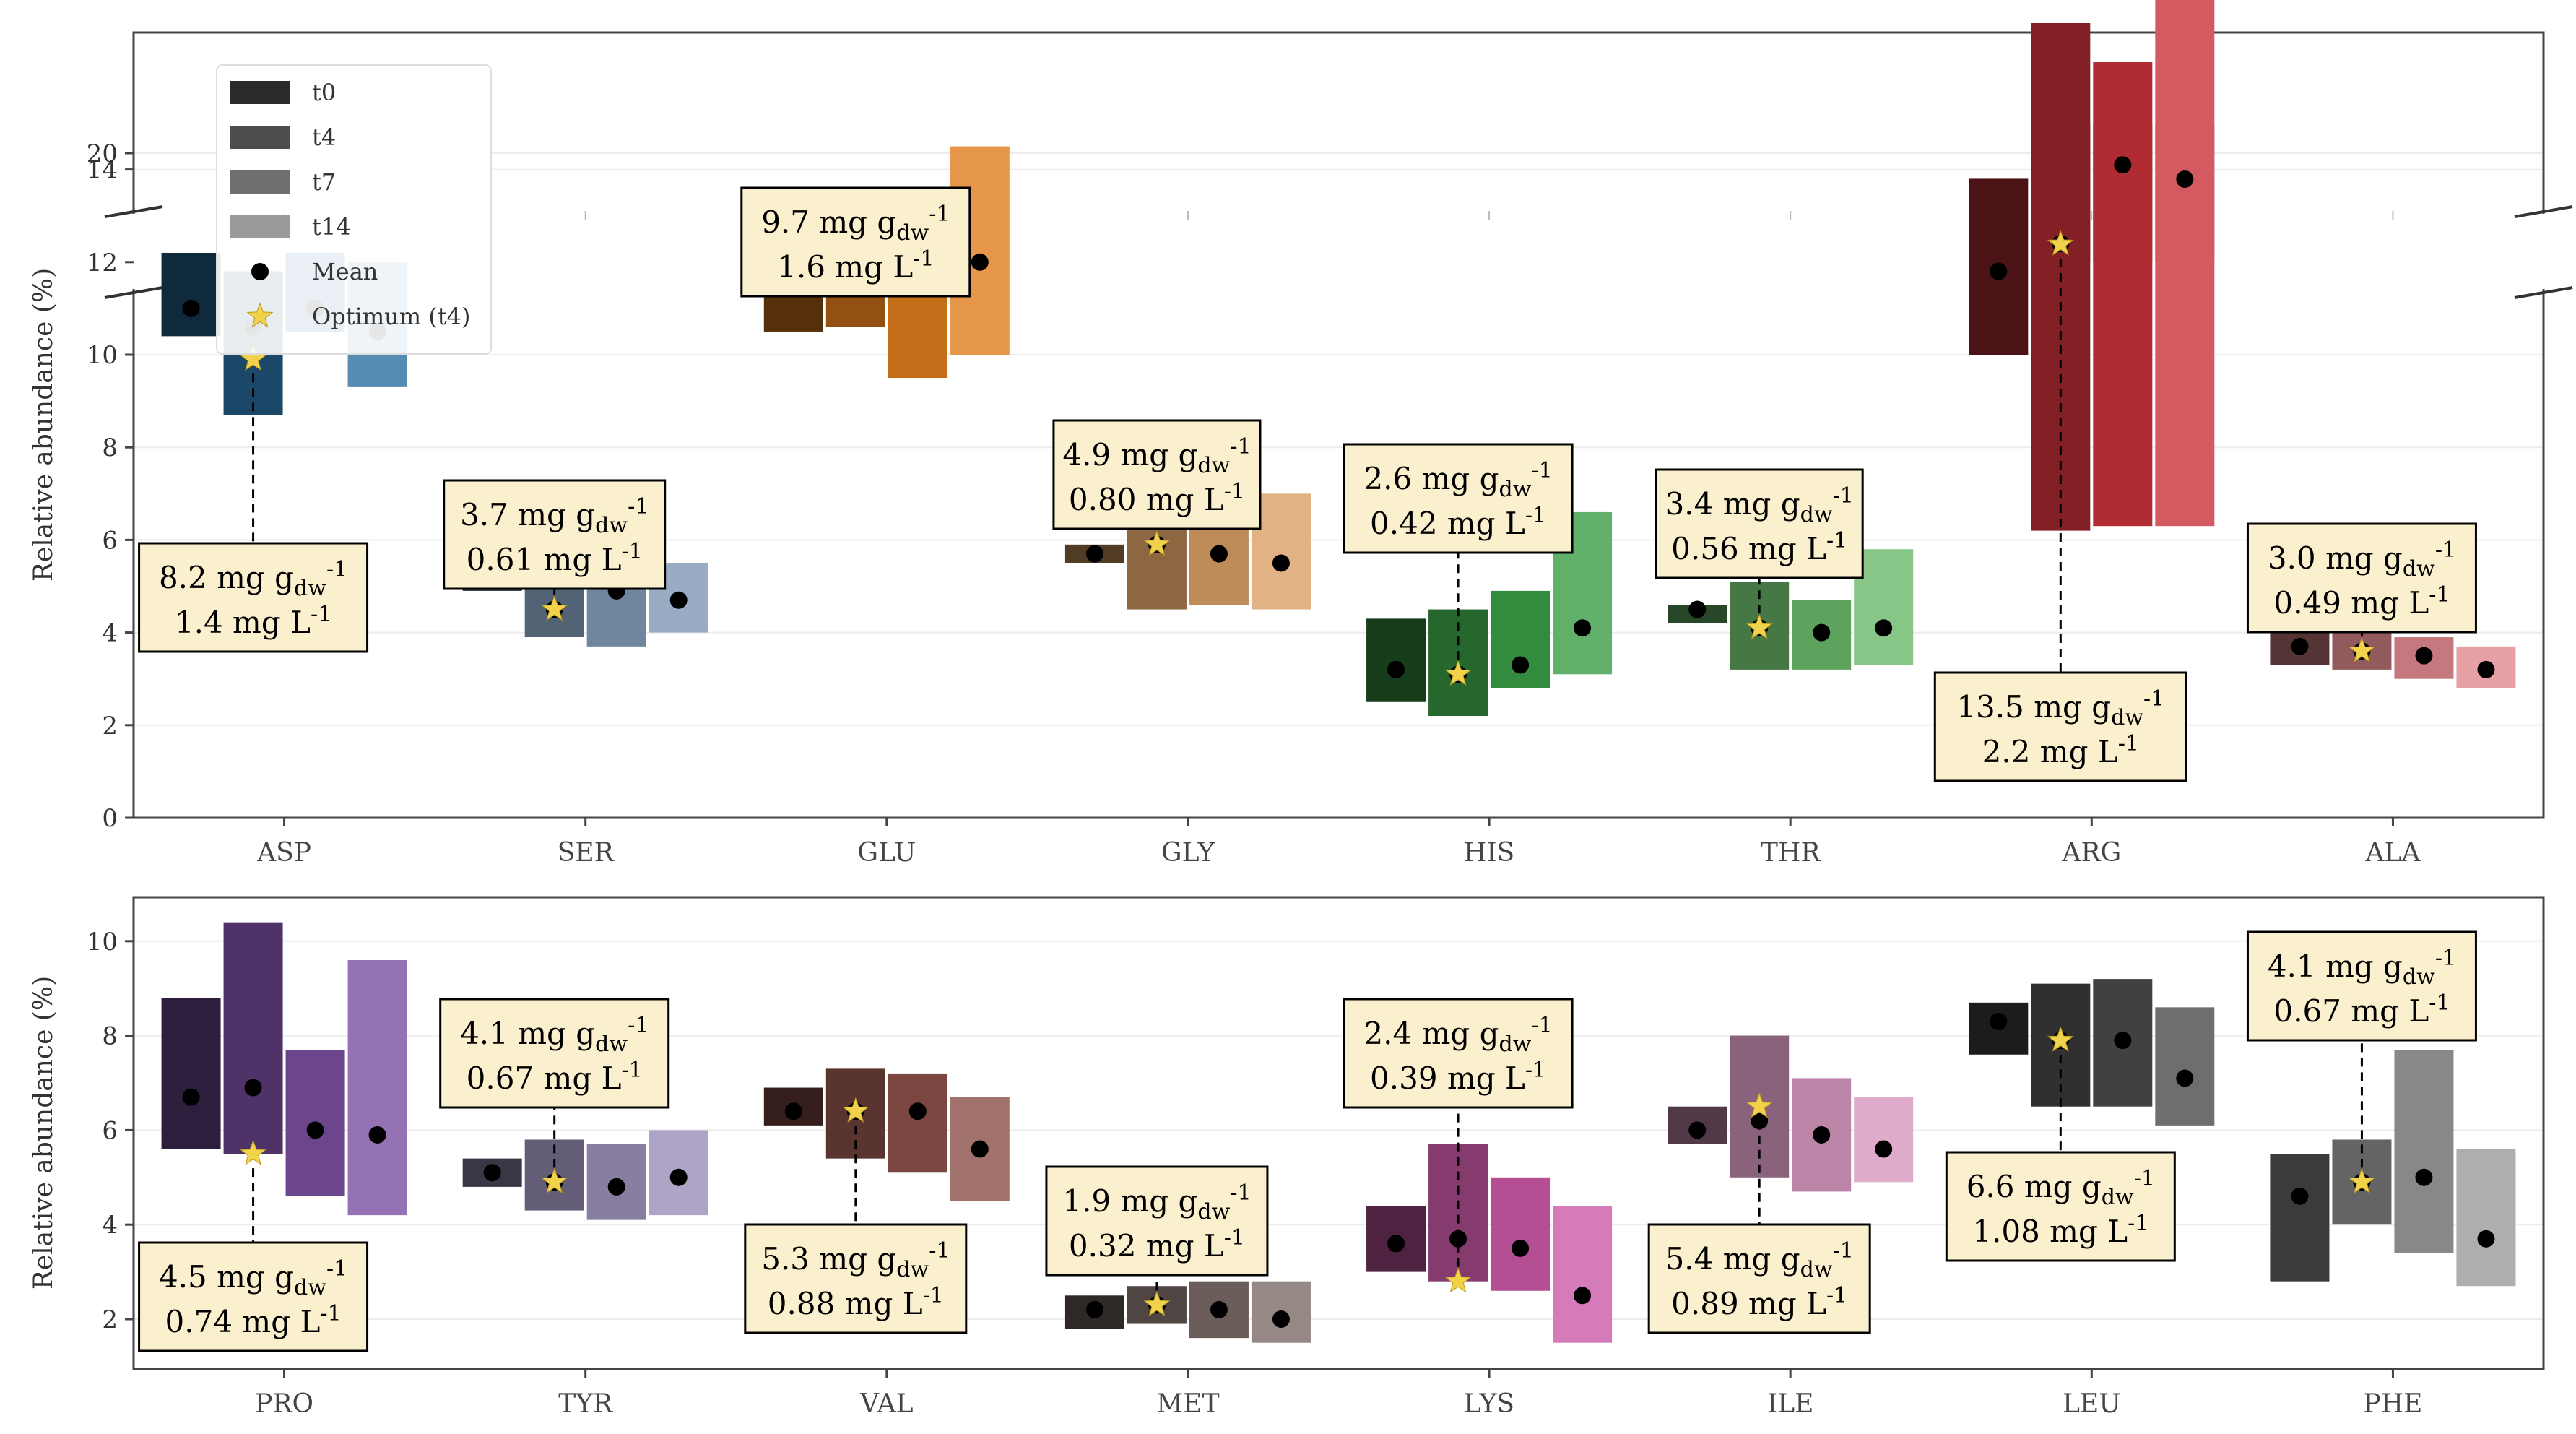 The image size is (2576, 1434). Describe the element at coordinates (110, 819) in the screenshot. I see `y-tick-label: 0` at that location.